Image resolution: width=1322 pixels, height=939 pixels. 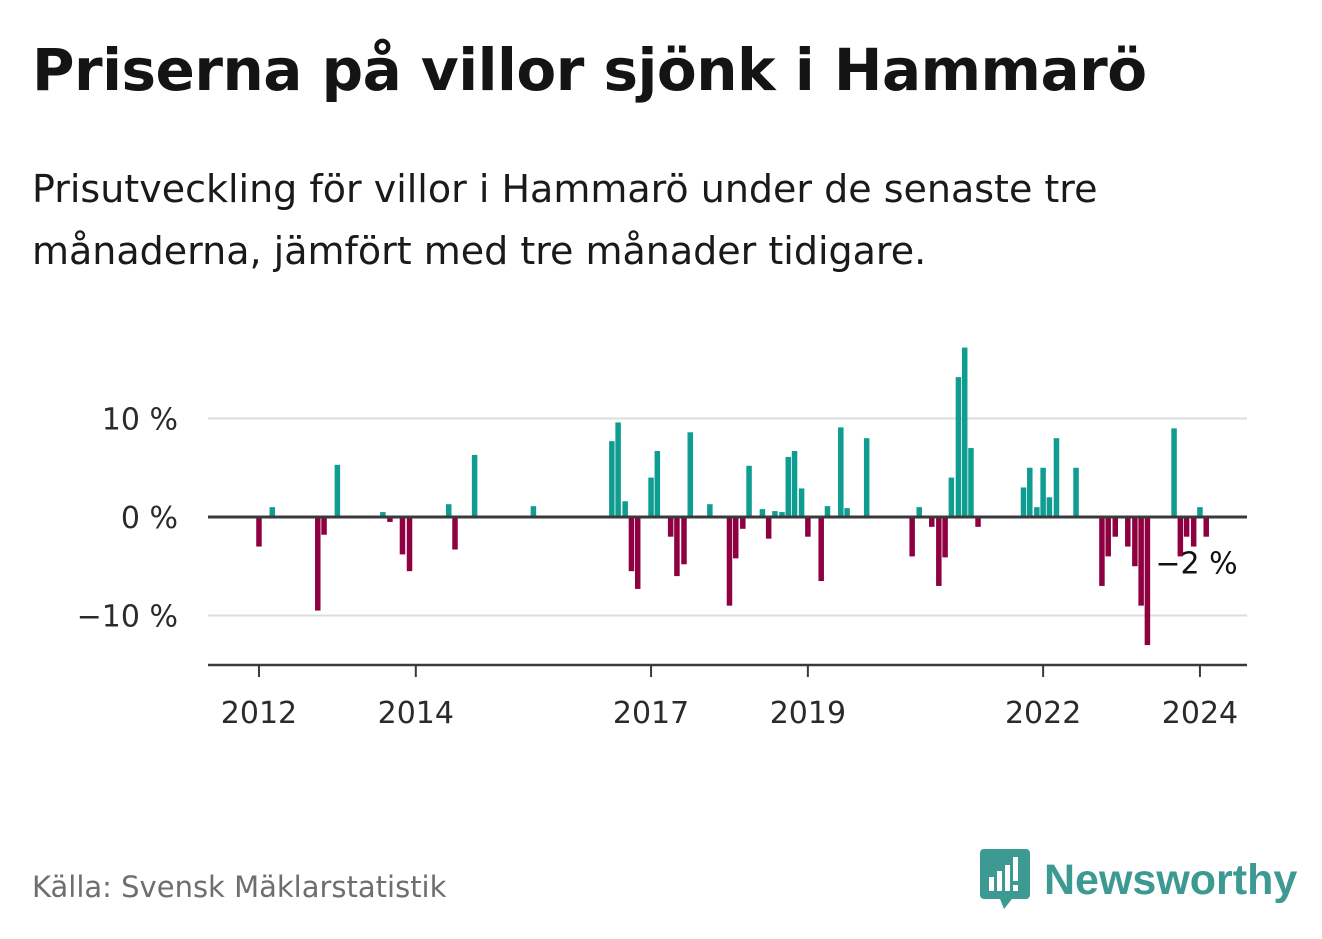 What do you see at coordinates (127, 617) in the screenshot?
I see `y-tick-label: −10 %` at bounding box center [127, 617].